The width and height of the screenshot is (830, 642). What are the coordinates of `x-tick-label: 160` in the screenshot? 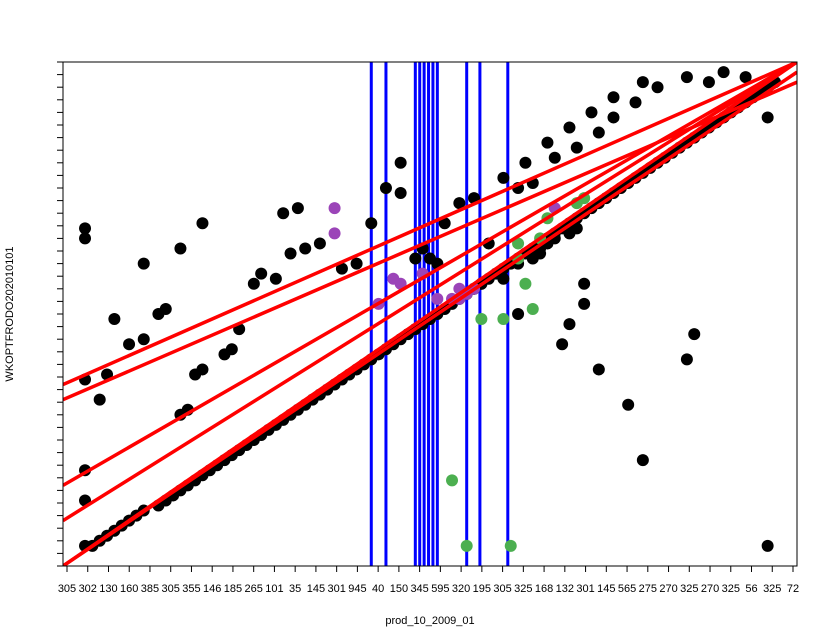 It's located at (129, 589).